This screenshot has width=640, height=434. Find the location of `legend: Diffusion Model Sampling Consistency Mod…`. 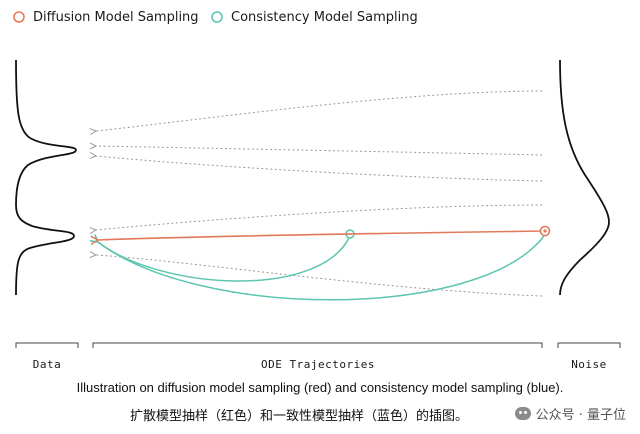

legend: Diffusion Model Sampling Consistency Mod… is located at coordinates (215, 17).